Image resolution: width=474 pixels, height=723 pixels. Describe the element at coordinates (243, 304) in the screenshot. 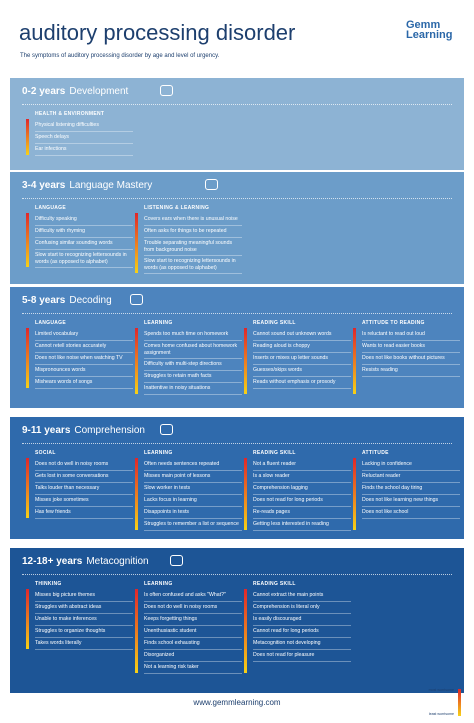

I see `section-header: 5-8 years Decoding` at that location.